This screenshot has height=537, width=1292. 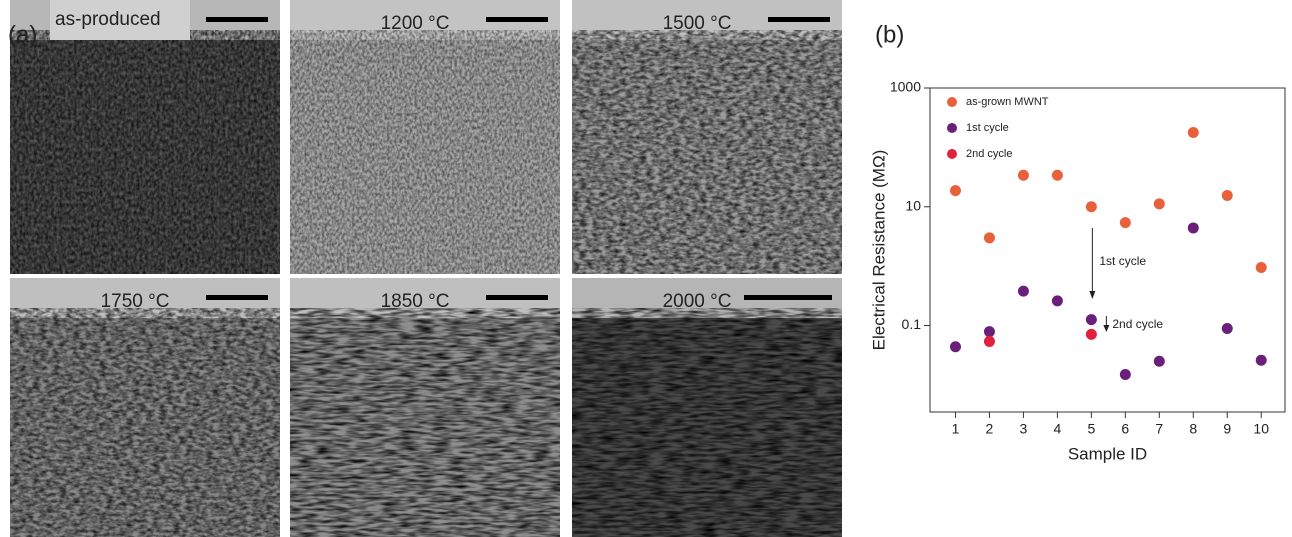 I want to click on x-tick-label: 9, so click(x=1227, y=429).